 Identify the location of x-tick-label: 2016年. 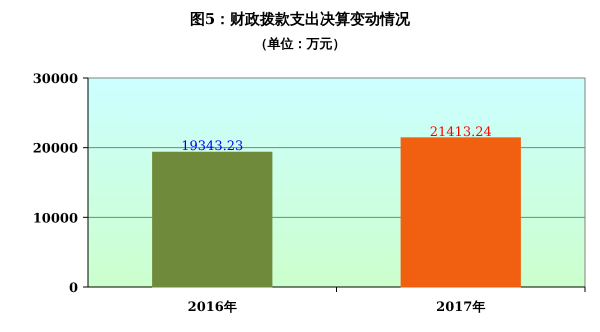
(212, 307).